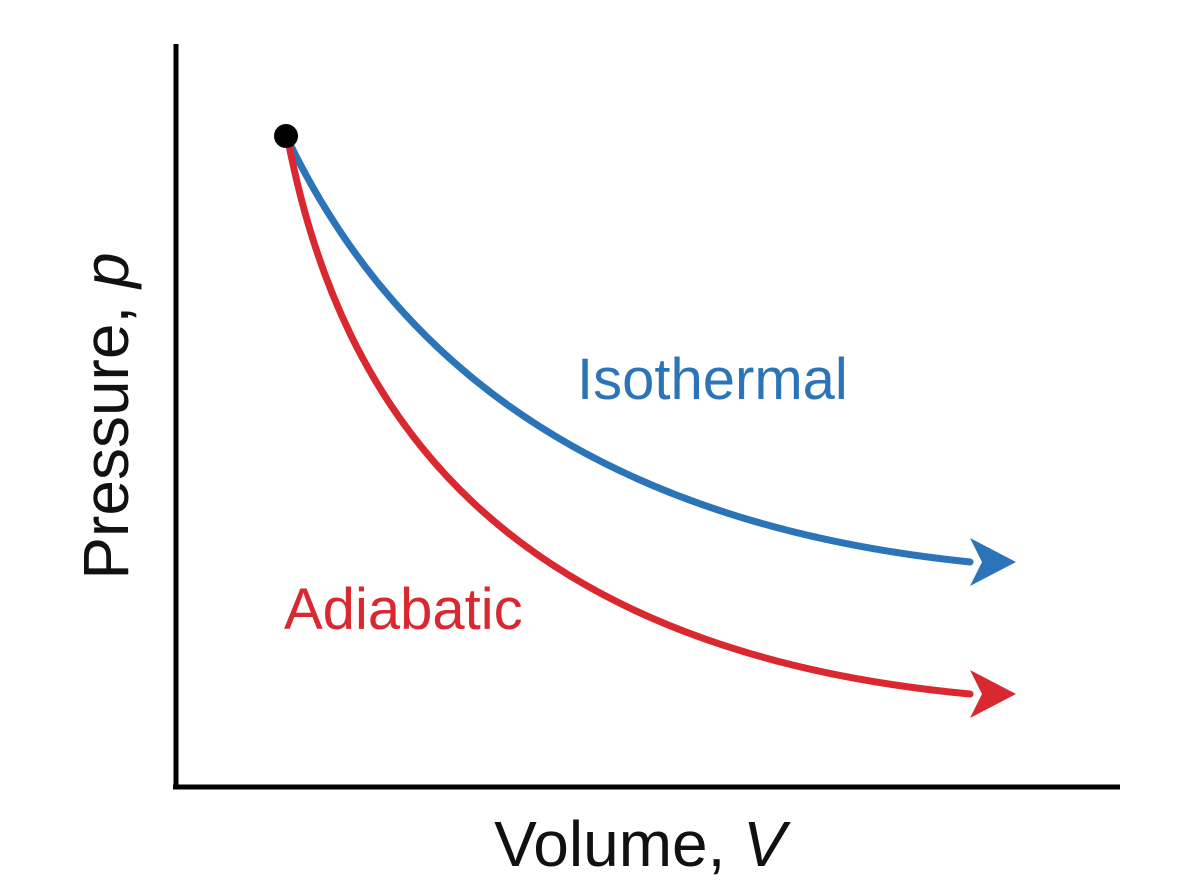 Image resolution: width=1200 pixels, height=896 pixels. I want to click on isothermal-label: Isothermal, so click(712, 379).